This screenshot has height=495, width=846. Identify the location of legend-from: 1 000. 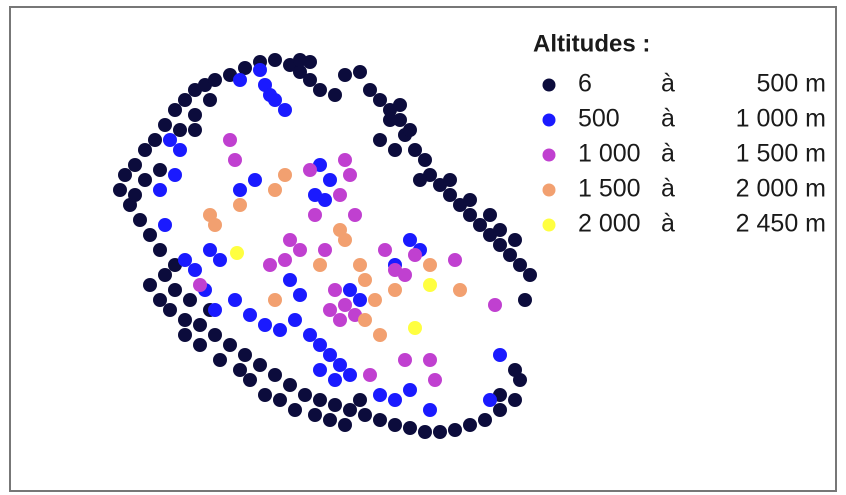
(609, 154).